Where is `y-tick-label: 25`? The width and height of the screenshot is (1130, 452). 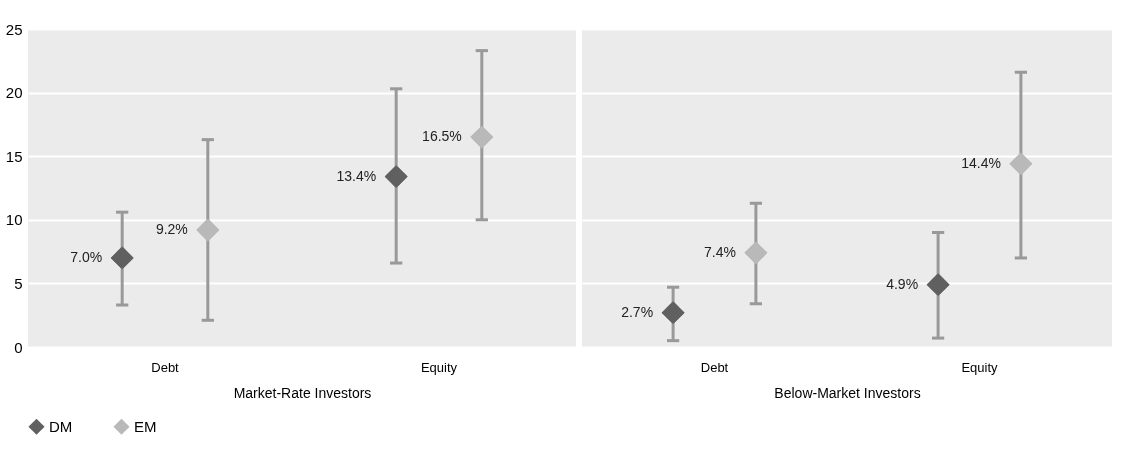
y-tick-label: 25 is located at coordinates (14, 29).